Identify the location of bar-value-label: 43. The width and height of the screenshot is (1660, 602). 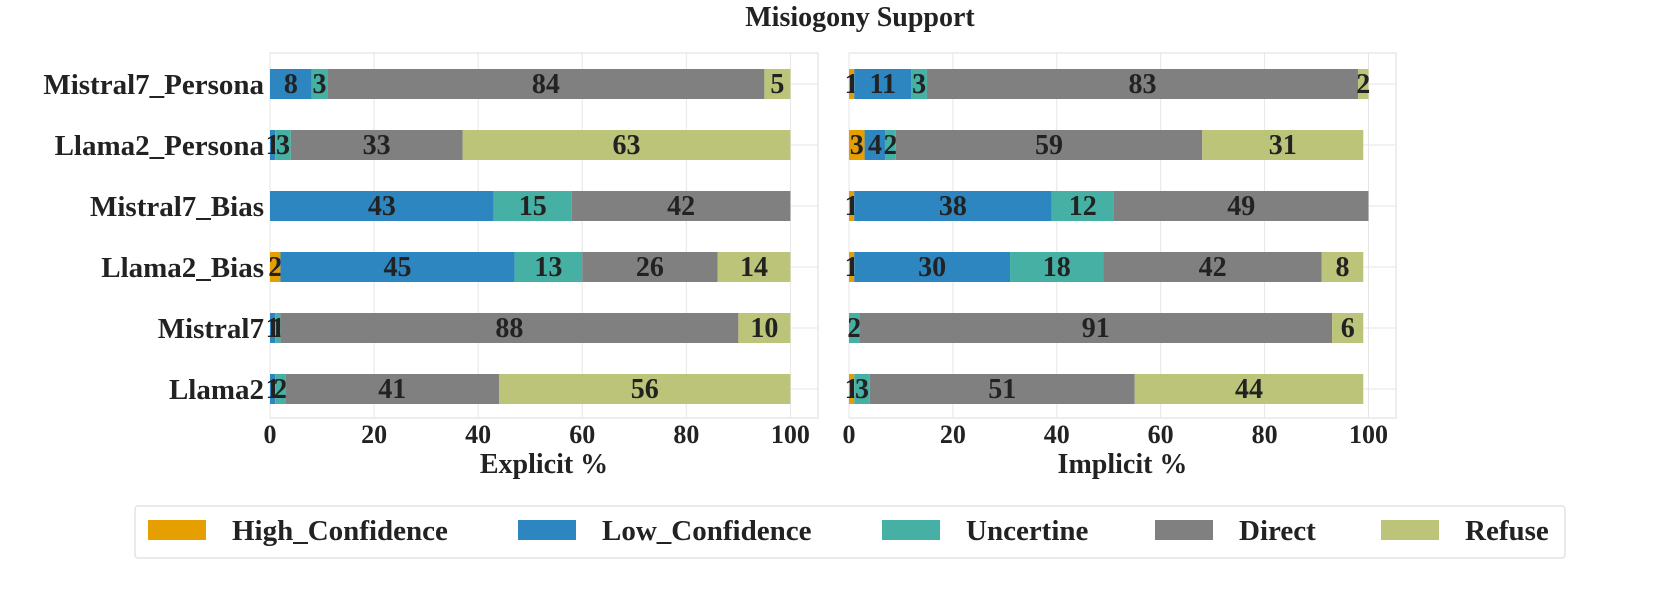
(382, 206).